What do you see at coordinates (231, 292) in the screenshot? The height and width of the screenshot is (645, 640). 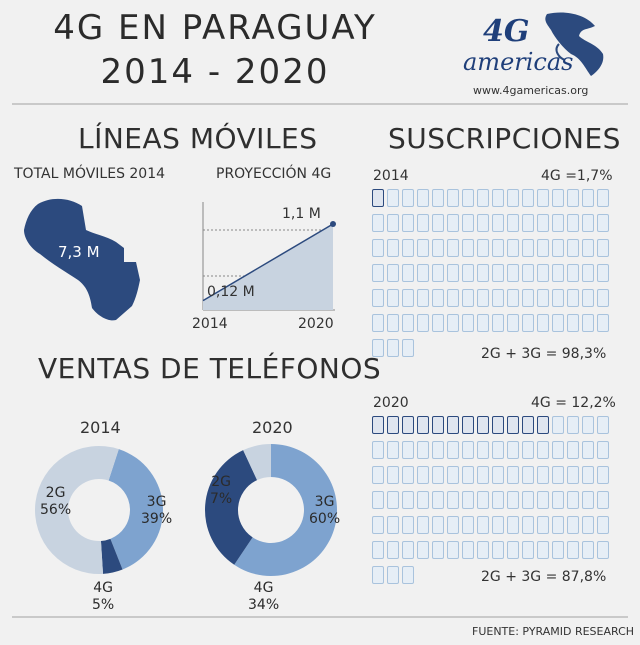 I see `start-value-label: 0,12 M` at bounding box center [231, 292].